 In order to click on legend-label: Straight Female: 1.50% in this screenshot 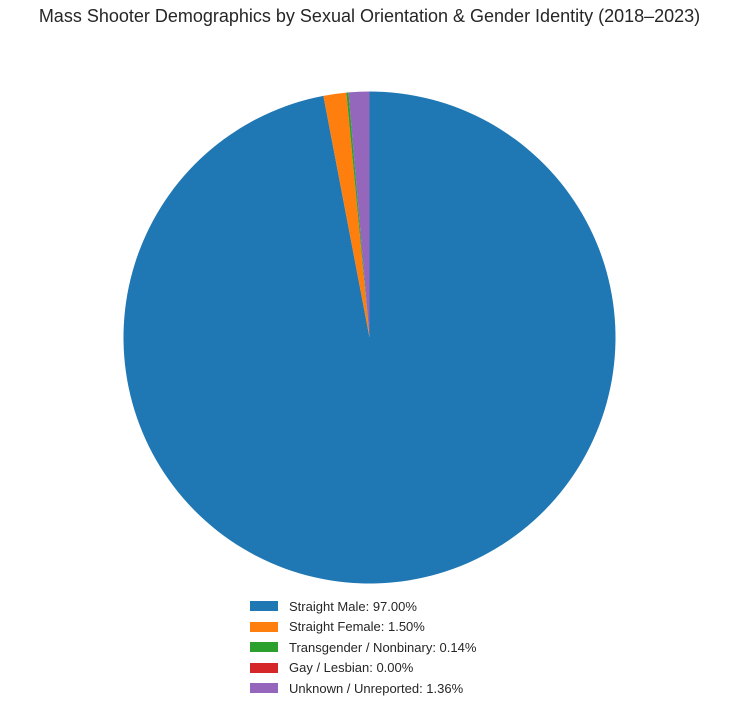, I will do `click(357, 627)`.